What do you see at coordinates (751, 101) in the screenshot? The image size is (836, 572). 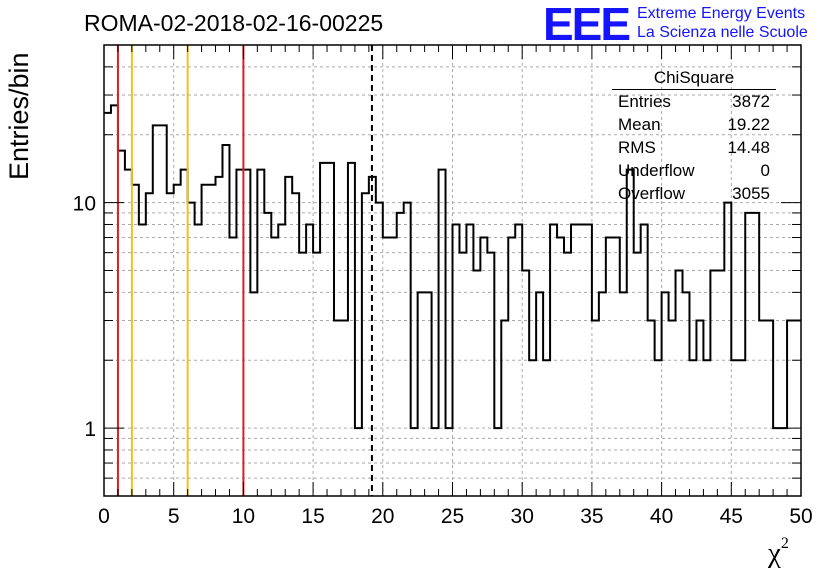 I see `stats-value: 3872` at bounding box center [751, 101].